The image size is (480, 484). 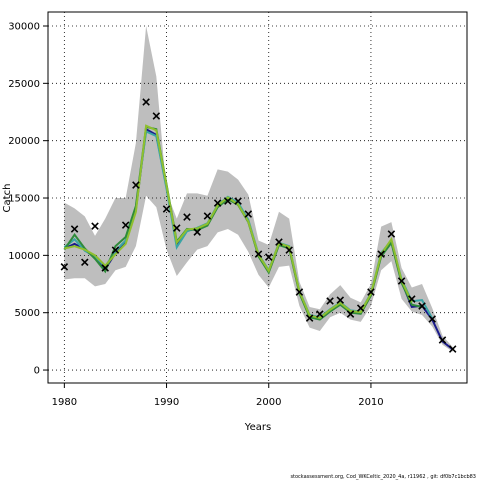 What do you see at coordinates (24, 199) in the screenshot?
I see `y-tick-label: 15000` at bounding box center [24, 199].